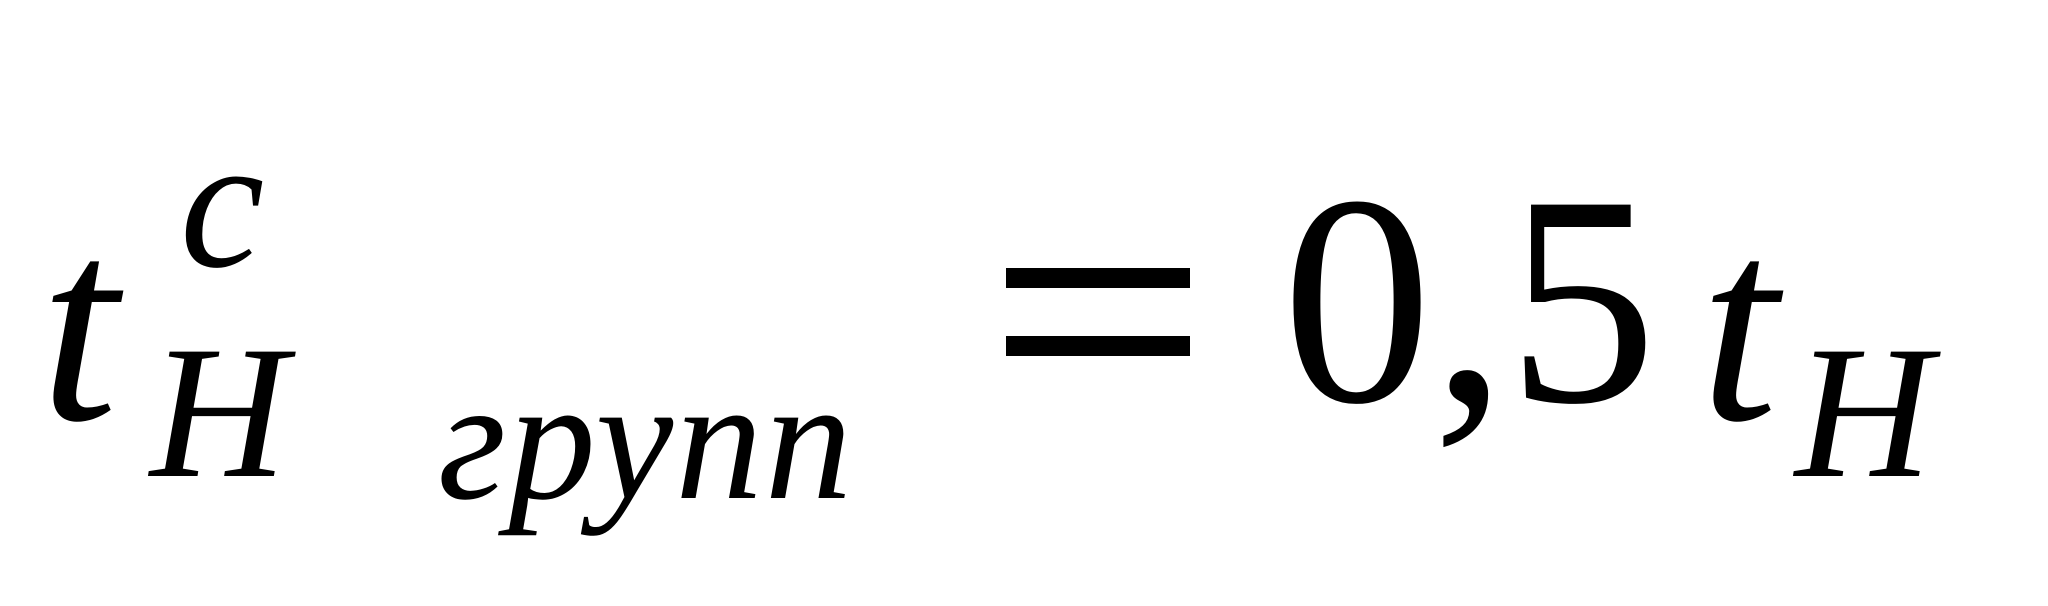  I want to click on lhs-superscript-c: c, so click(222, 203).